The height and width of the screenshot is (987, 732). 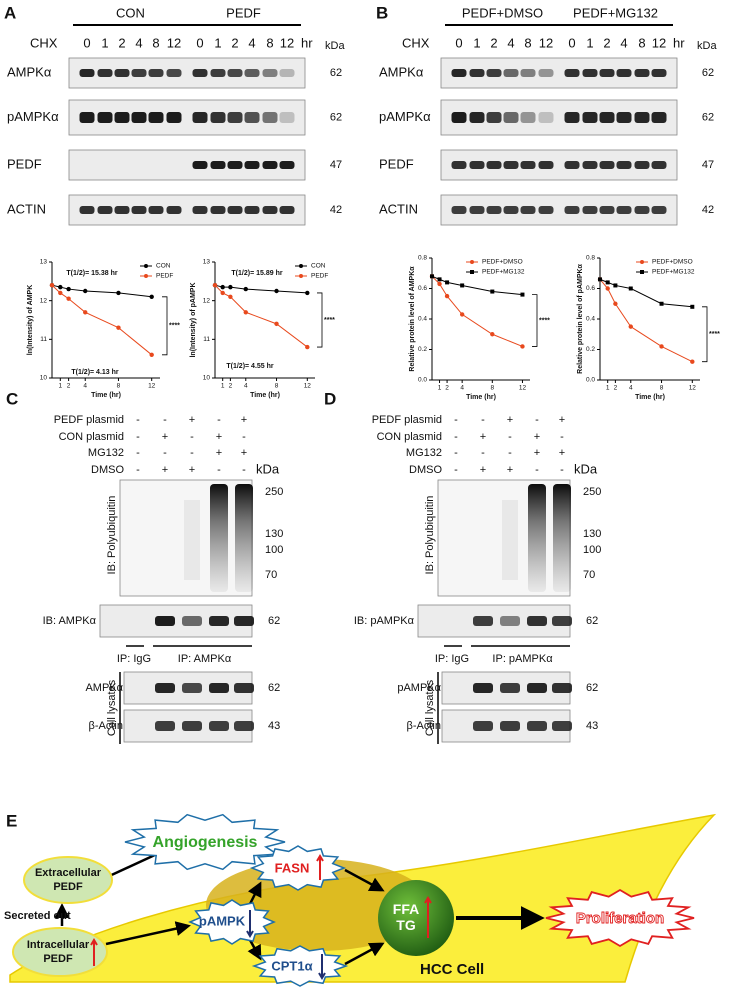 I want to click on node-label-line: Intracellular, so click(x=58, y=945).